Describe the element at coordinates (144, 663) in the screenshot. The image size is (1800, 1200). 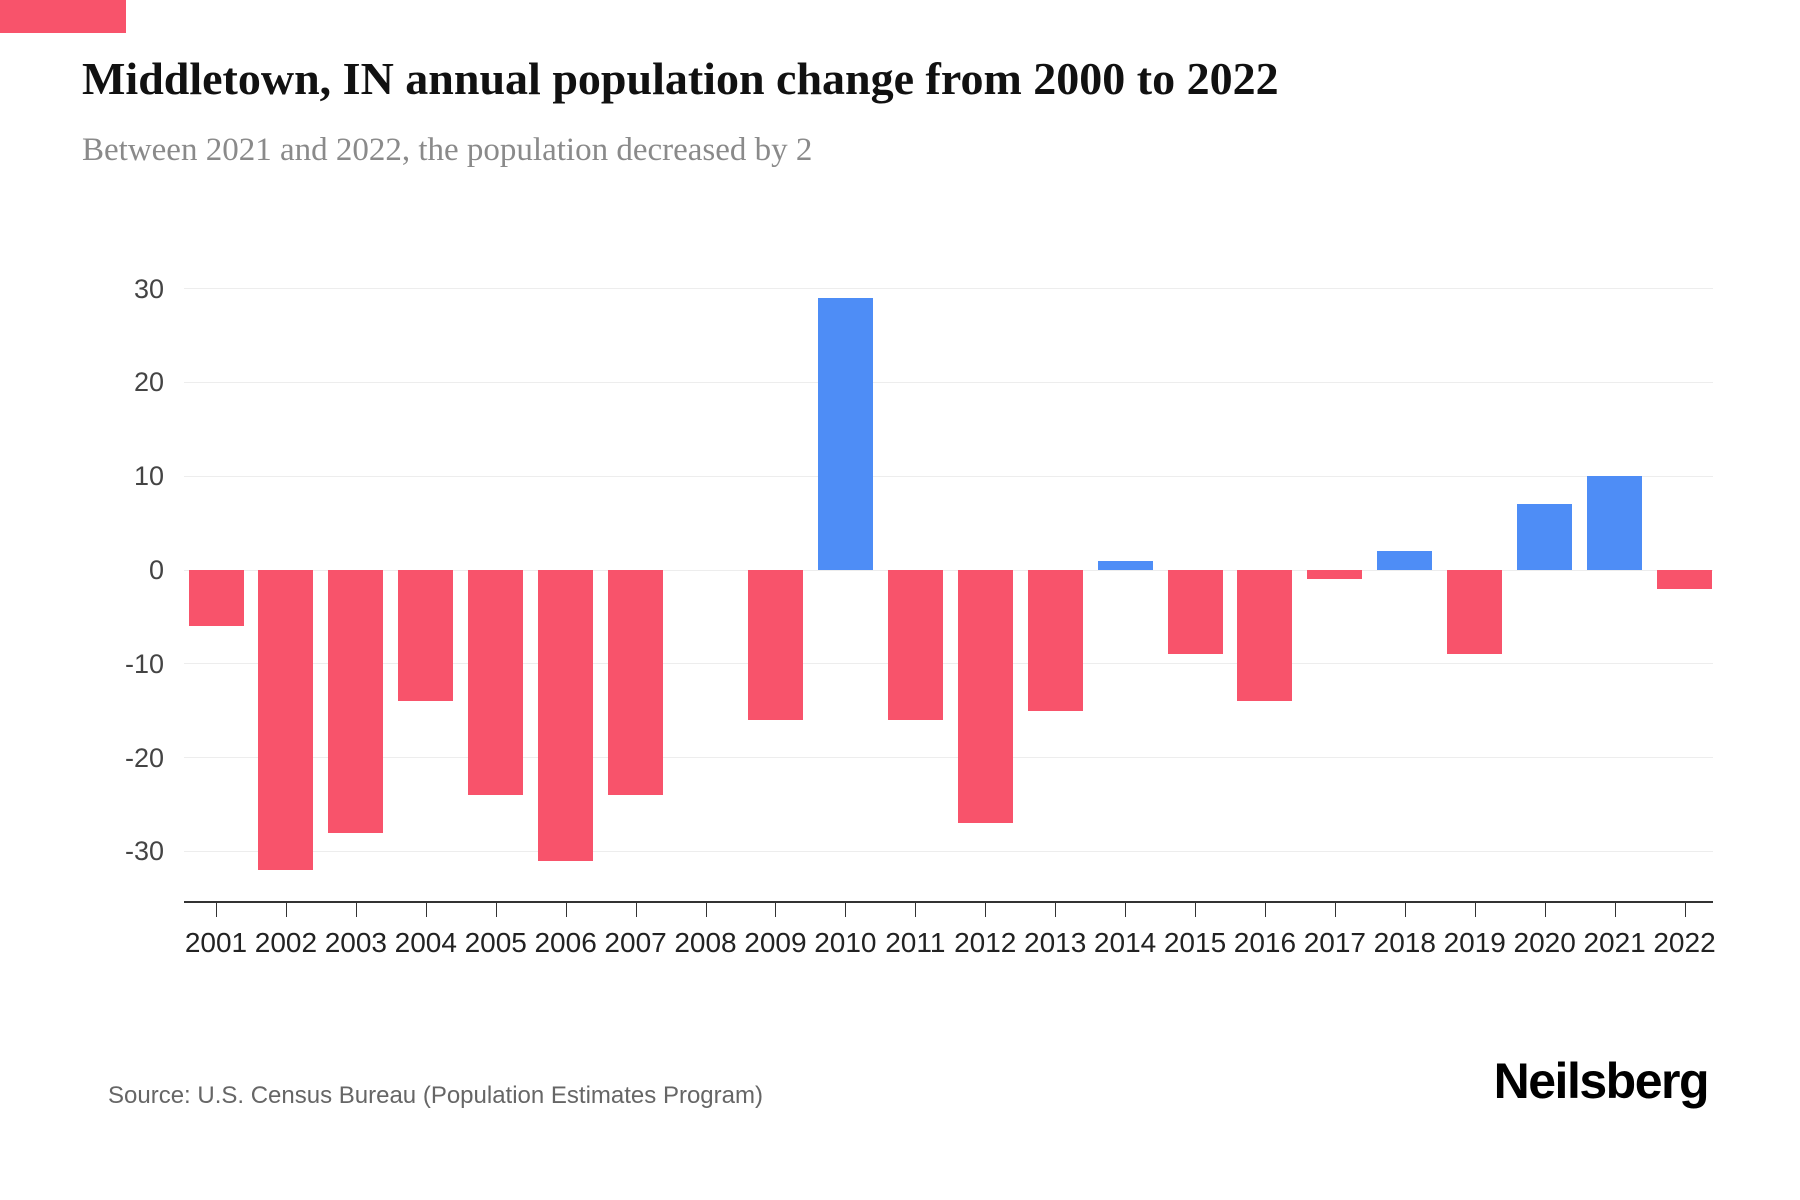
I see `y-axis-tick-label: -10` at that location.